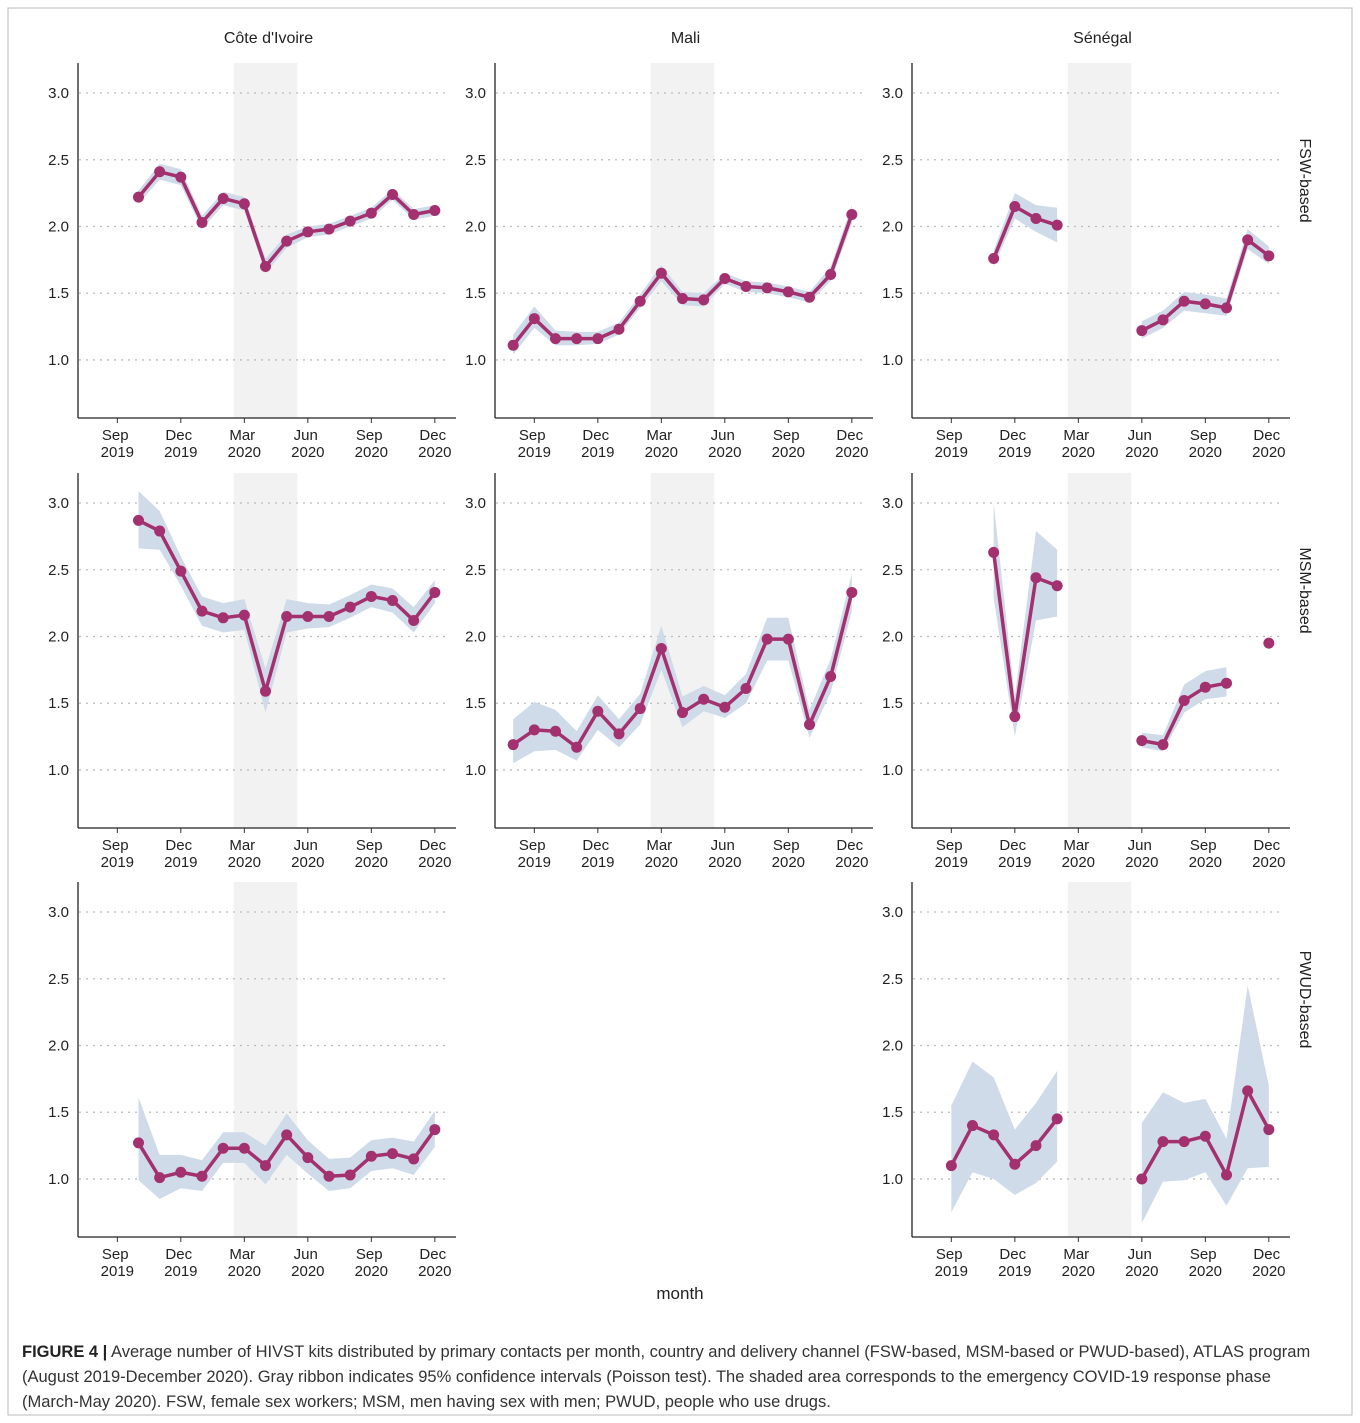 The width and height of the screenshot is (1360, 1423). I want to click on caption-label: FIGURE 4 |, so click(65, 1352).